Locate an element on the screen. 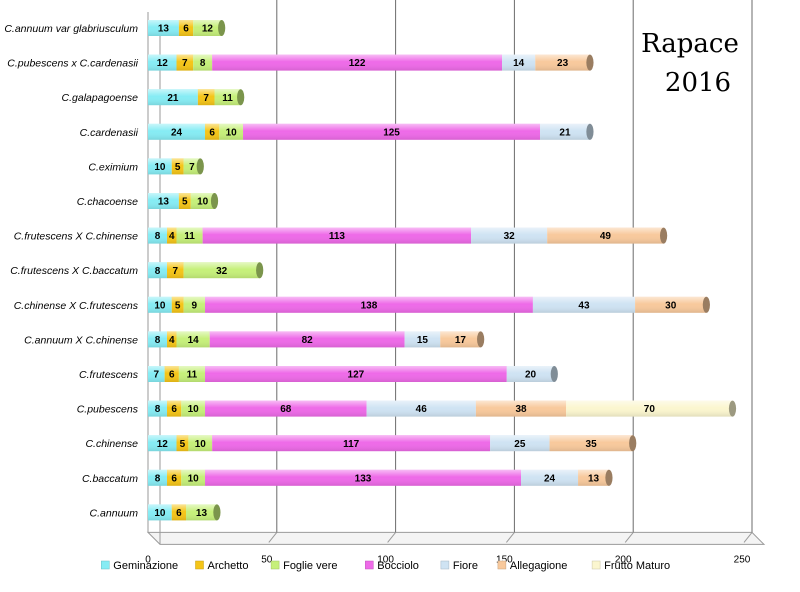 This screenshot has width=800, height=592. category-label: C.galapagoense is located at coordinates (100, 98).